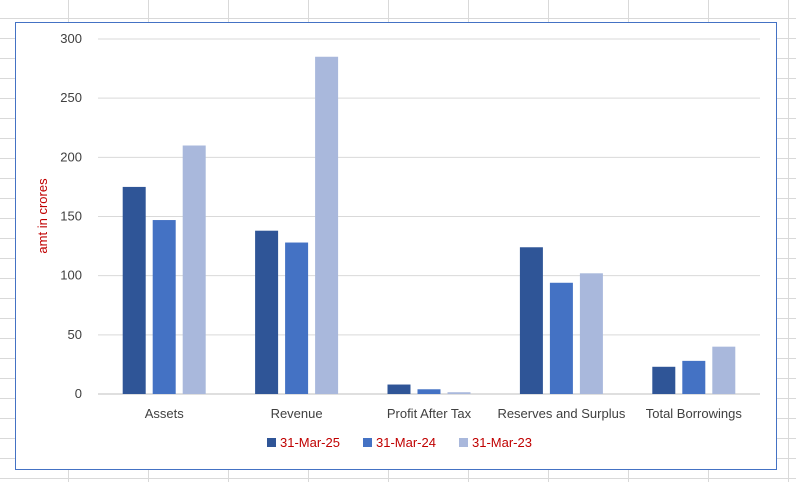 This screenshot has height=482, width=796. What do you see at coordinates (297, 413) in the screenshot?
I see `category-label: Revenue` at bounding box center [297, 413].